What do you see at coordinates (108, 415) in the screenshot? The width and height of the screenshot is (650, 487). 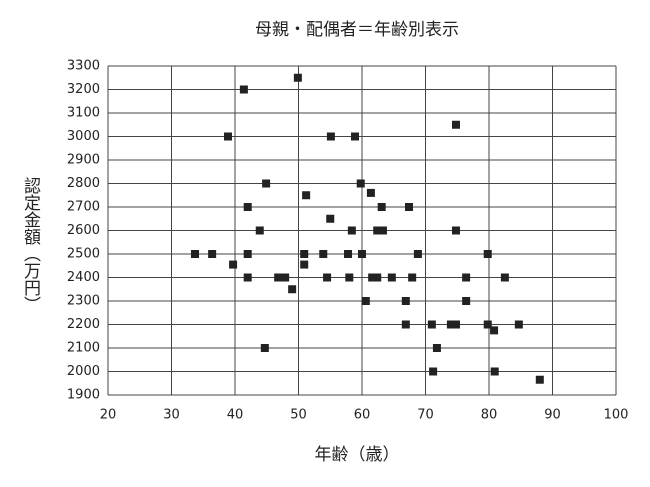 I see `x-tick-label: 20` at bounding box center [108, 415].